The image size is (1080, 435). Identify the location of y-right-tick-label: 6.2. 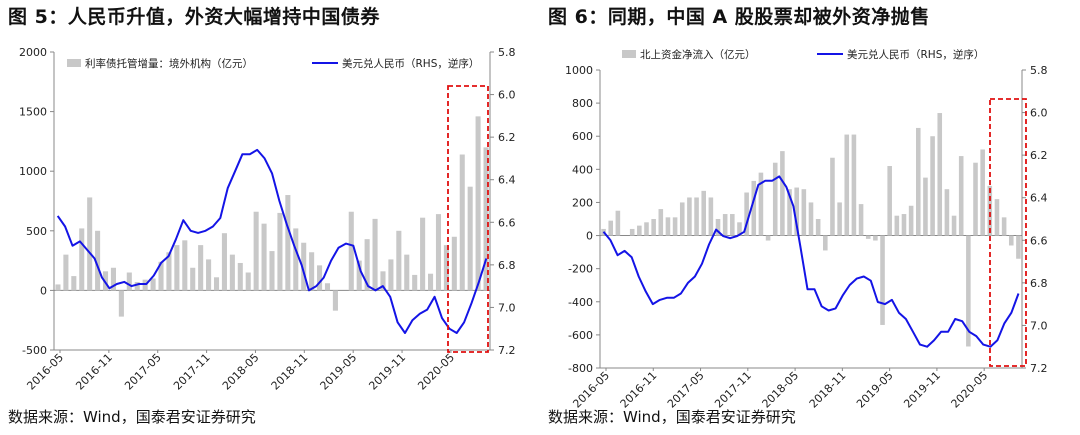
(1039, 155).